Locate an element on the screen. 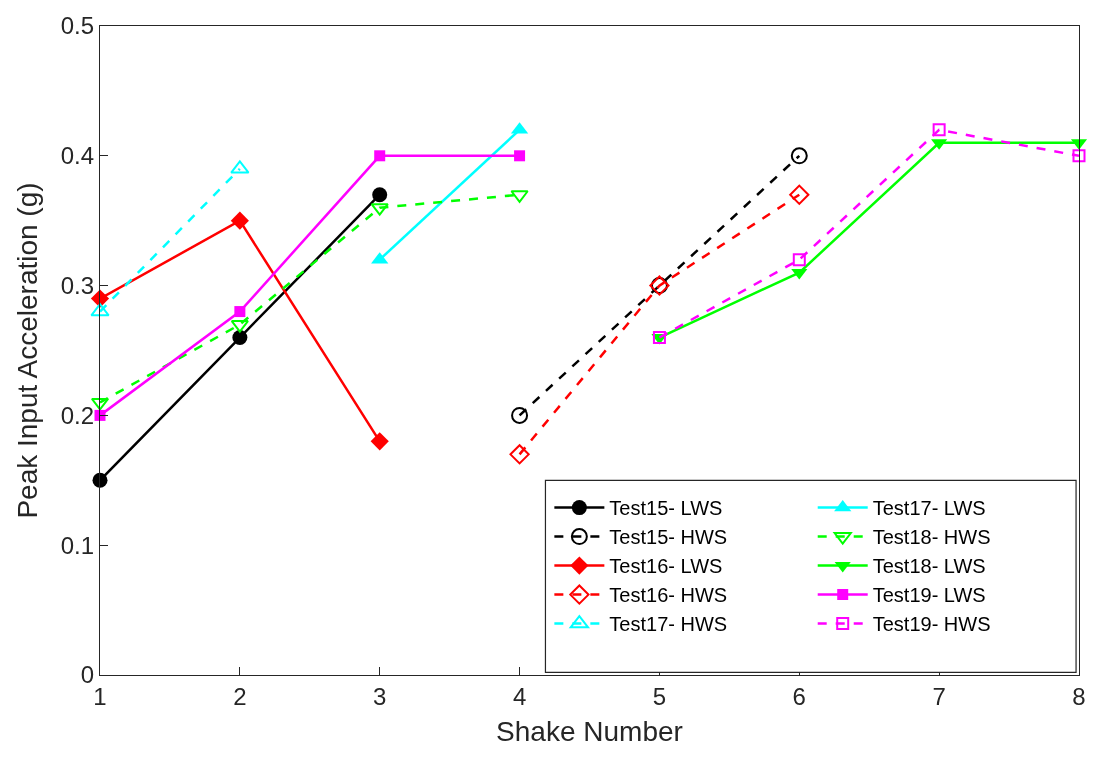 The width and height of the screenshot is (1098, 770). x-tick-label: 8 is located at coordinates (1079, 696).